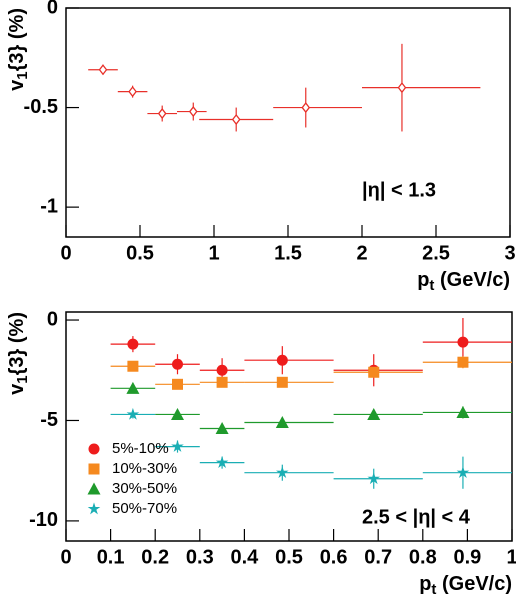  What do you see at coordinates (509, 253) in the screenshot?
I see `x-tick-label: 3` at bounding box center [509, 253].